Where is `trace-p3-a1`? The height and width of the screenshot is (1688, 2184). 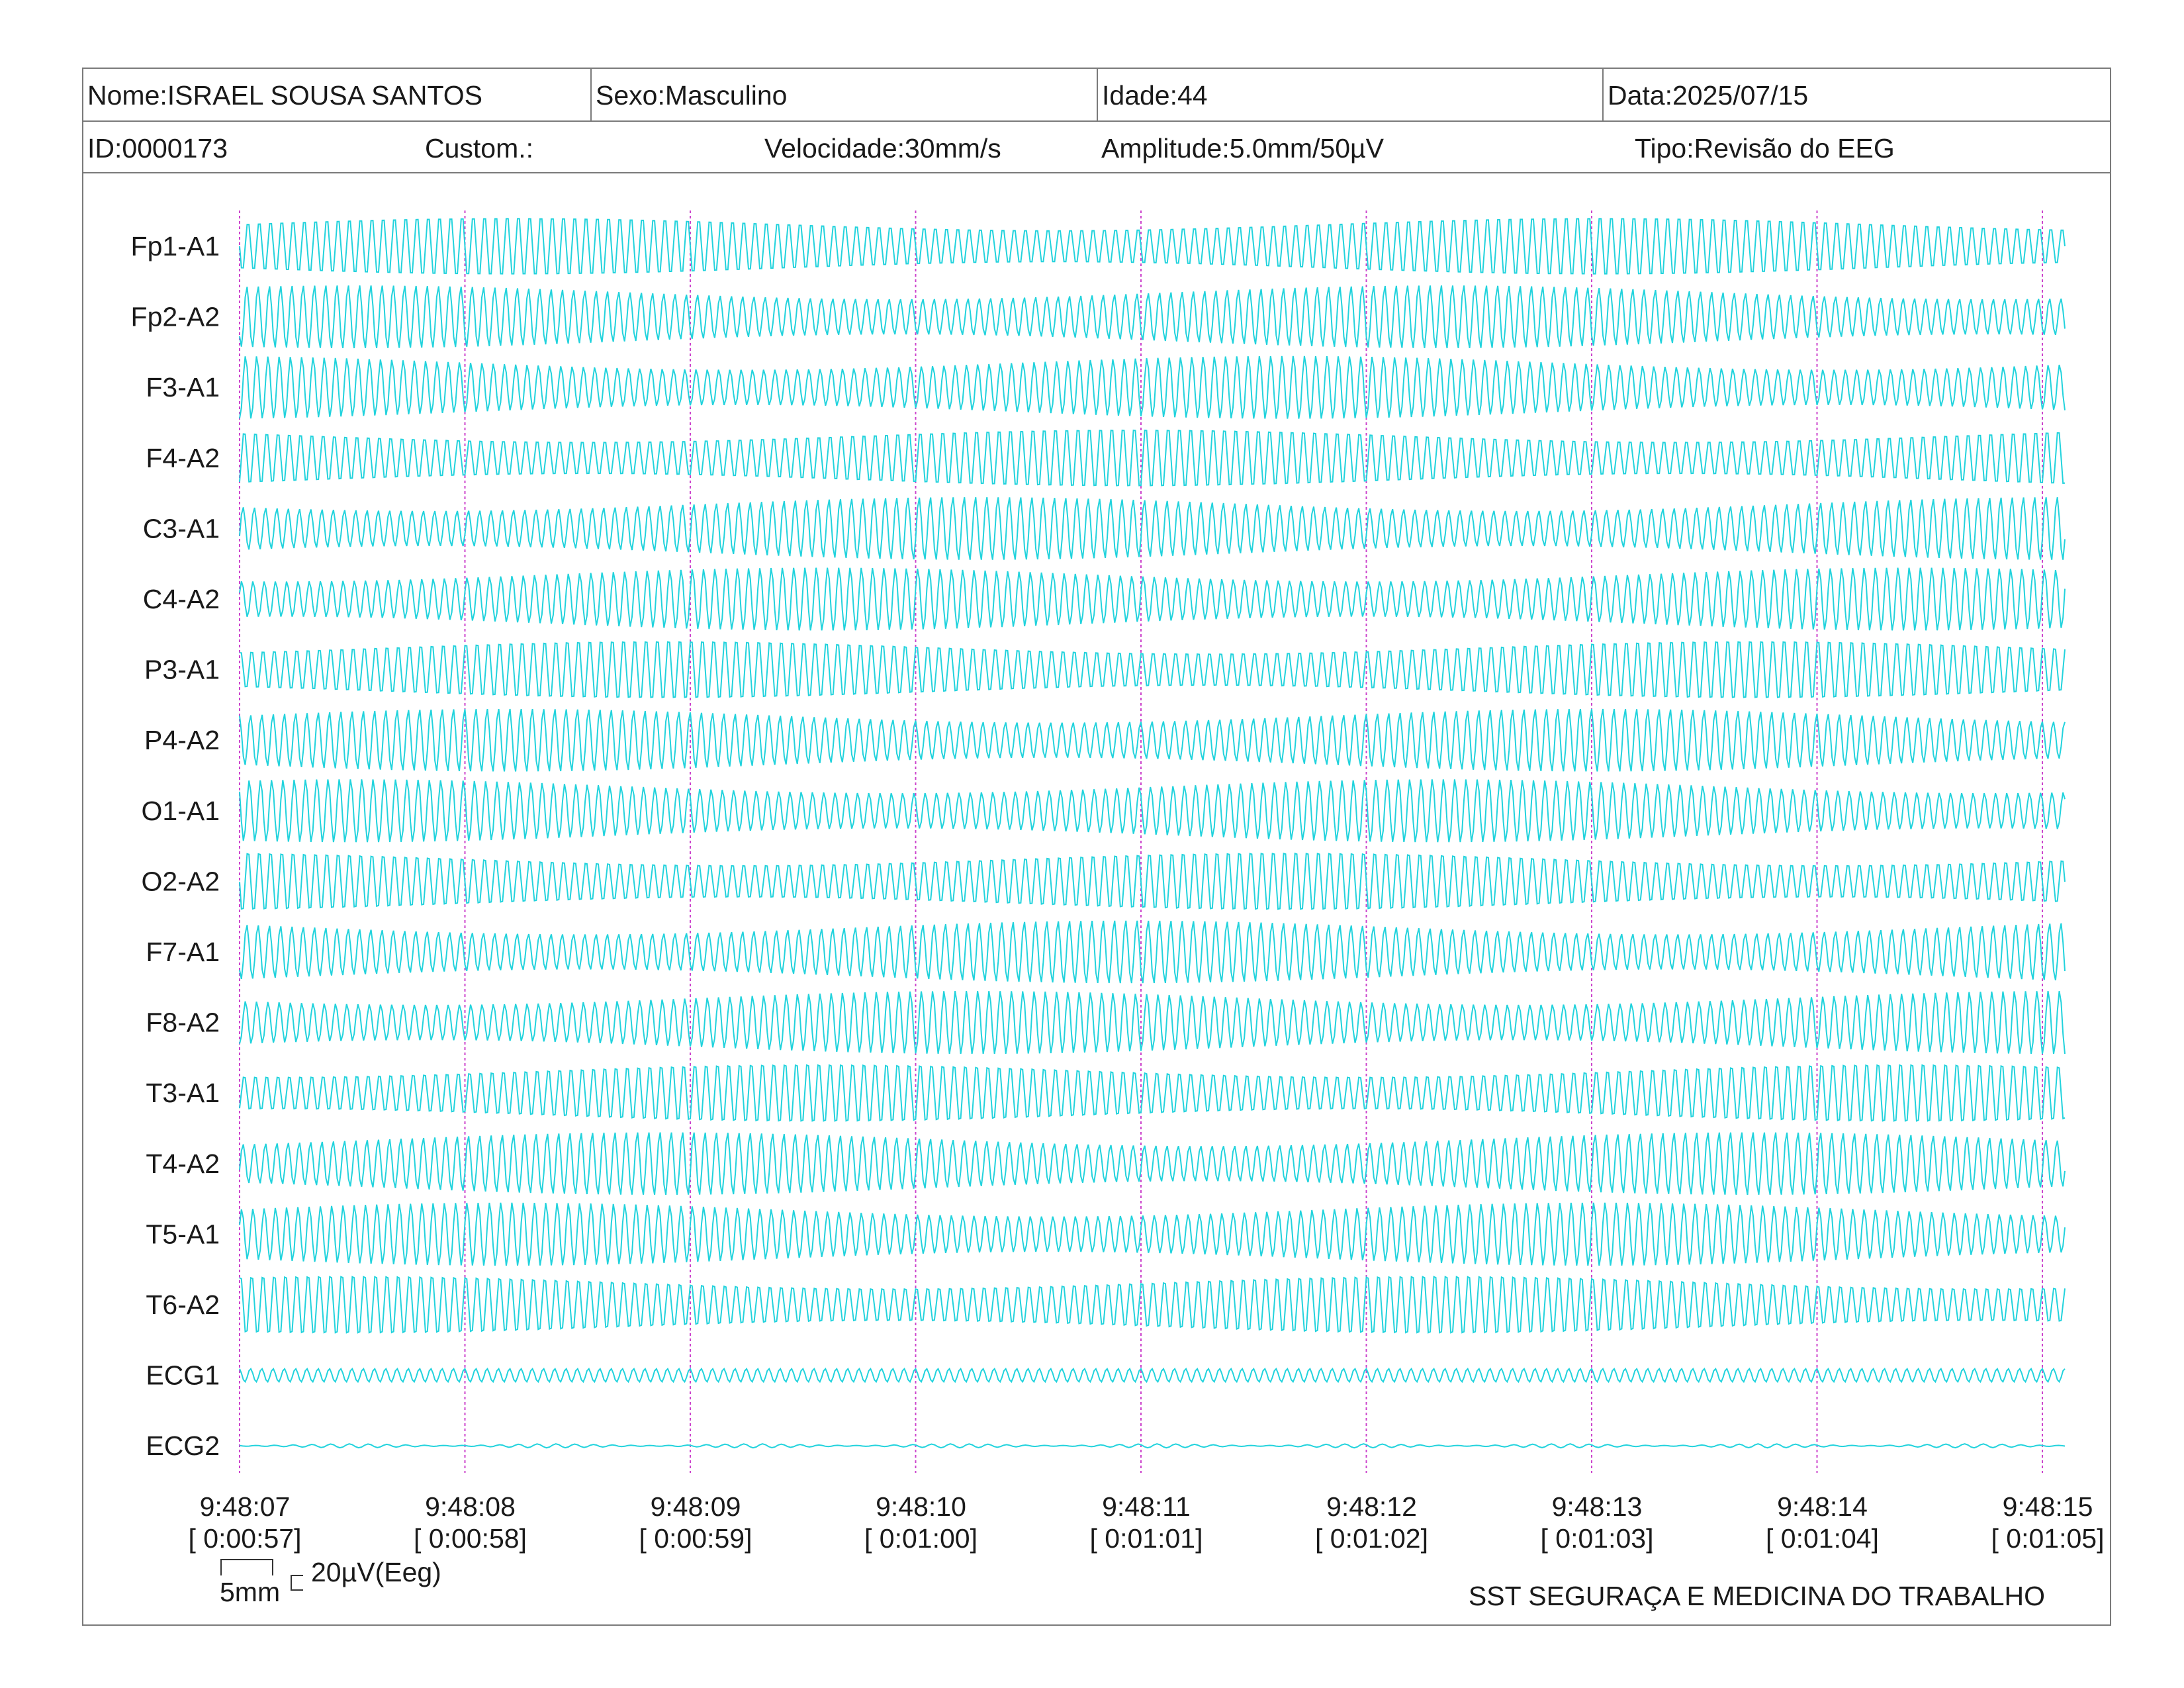
trace-p3-a1 is located at coordinates (1152, 669).